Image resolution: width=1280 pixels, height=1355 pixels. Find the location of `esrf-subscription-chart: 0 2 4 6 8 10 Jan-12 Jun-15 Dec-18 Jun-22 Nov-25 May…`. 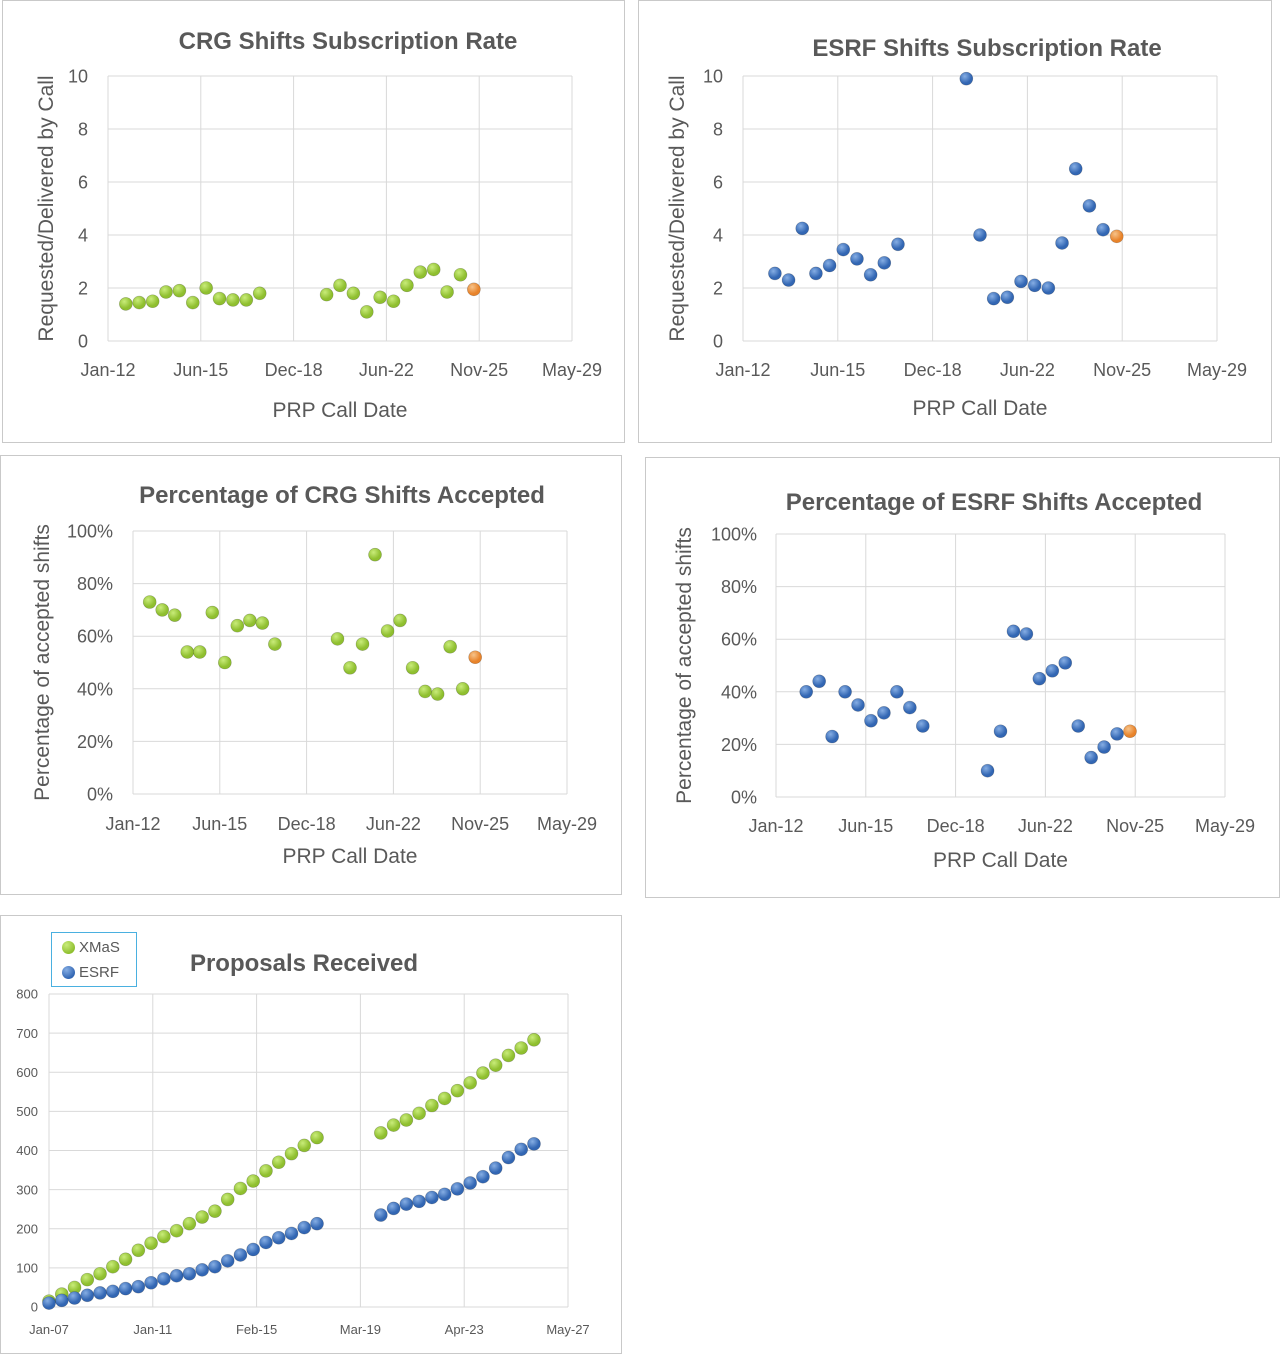

esrf-subscription-chart: 0 2 4 6 8 10 Jan-12 Jun-15 Dec-18 Jun-22 Nov-25 May… is located at coordinates (956, 227).